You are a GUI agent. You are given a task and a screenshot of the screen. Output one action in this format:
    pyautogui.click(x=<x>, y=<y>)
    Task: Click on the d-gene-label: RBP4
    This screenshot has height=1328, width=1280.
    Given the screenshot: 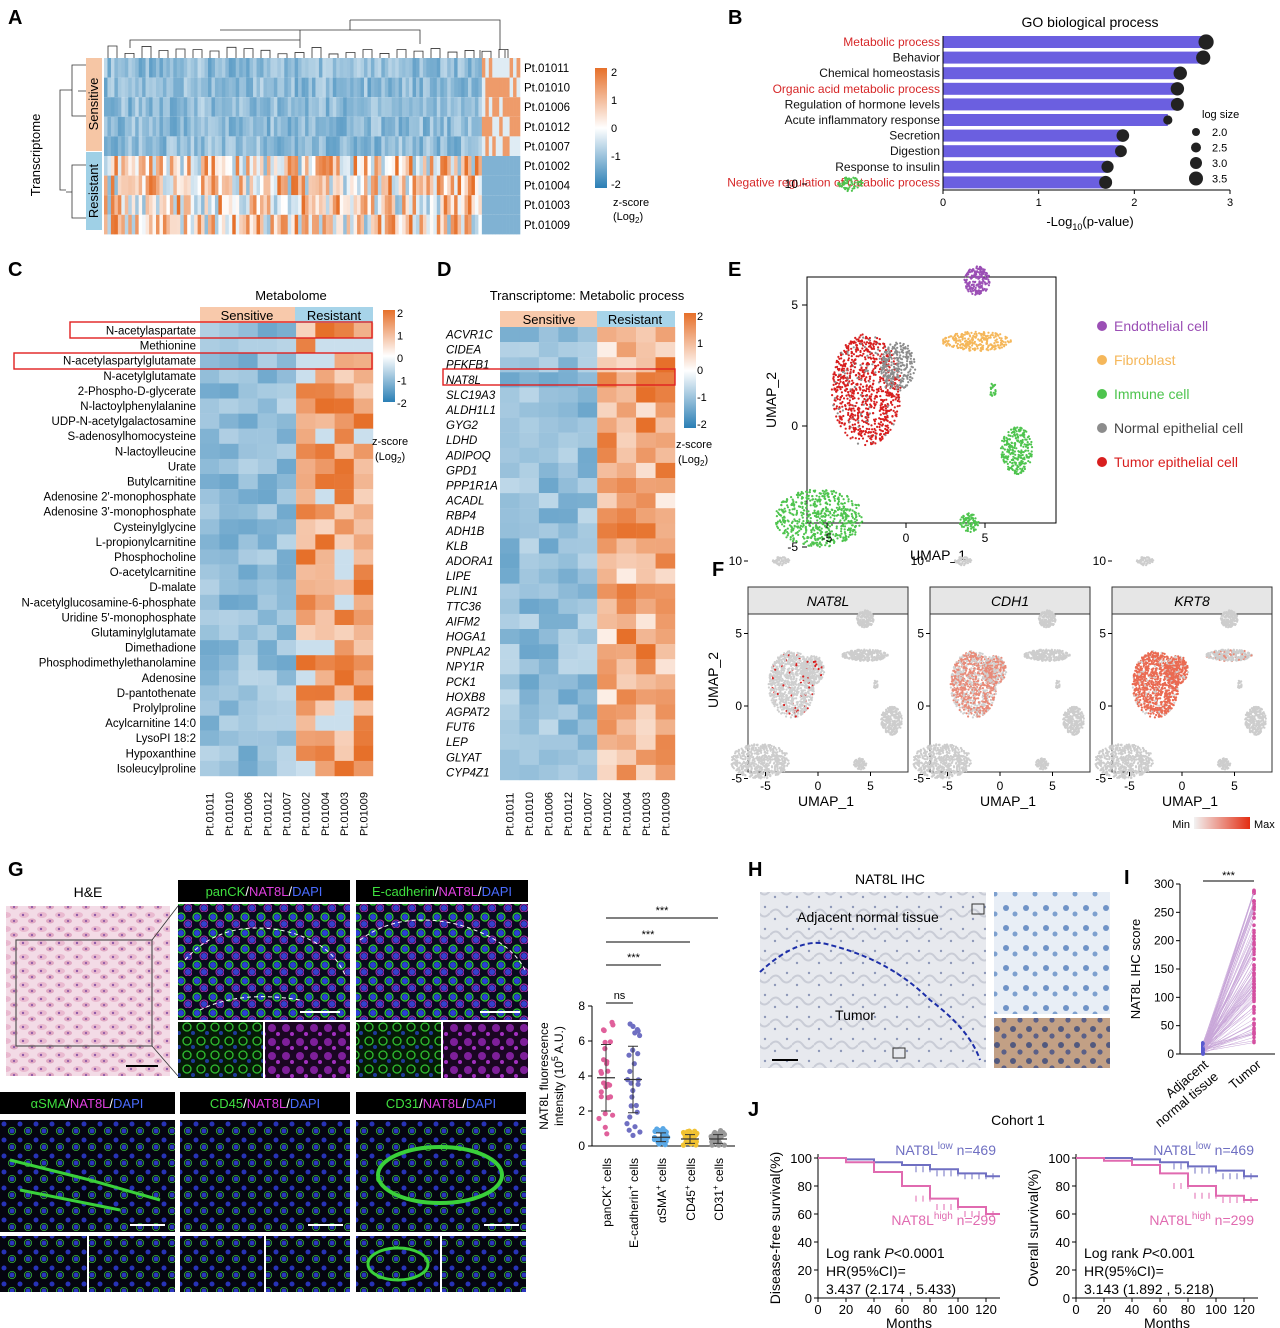 What is the action you would take?
    pyautogui.click(x=461, y=517)
    